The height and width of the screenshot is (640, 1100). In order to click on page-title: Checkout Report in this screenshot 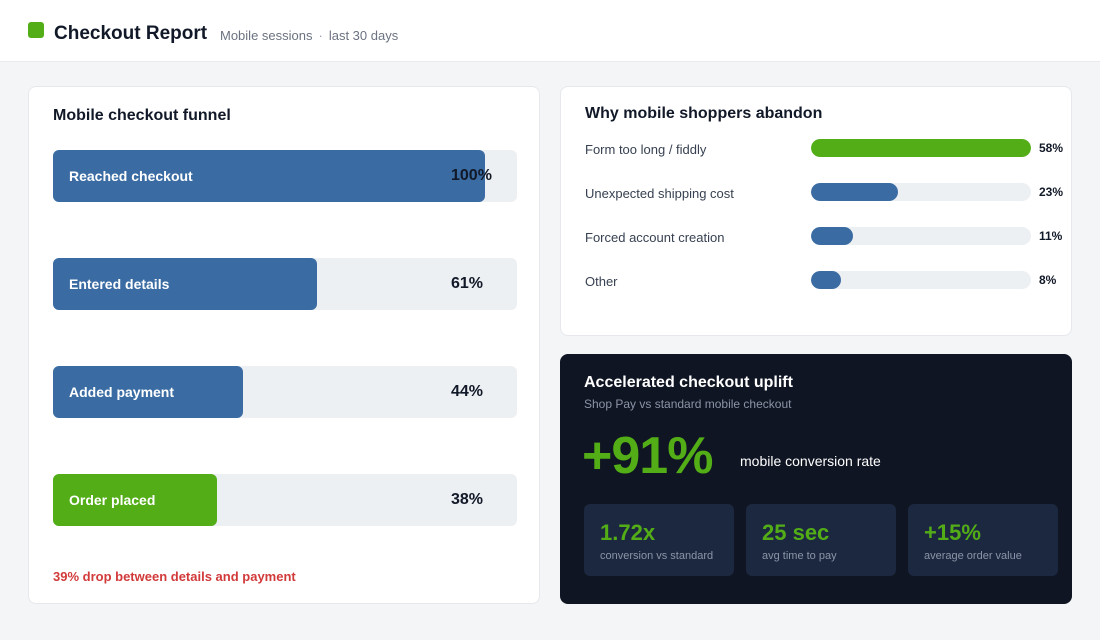, I will do `click(131, 33)`.